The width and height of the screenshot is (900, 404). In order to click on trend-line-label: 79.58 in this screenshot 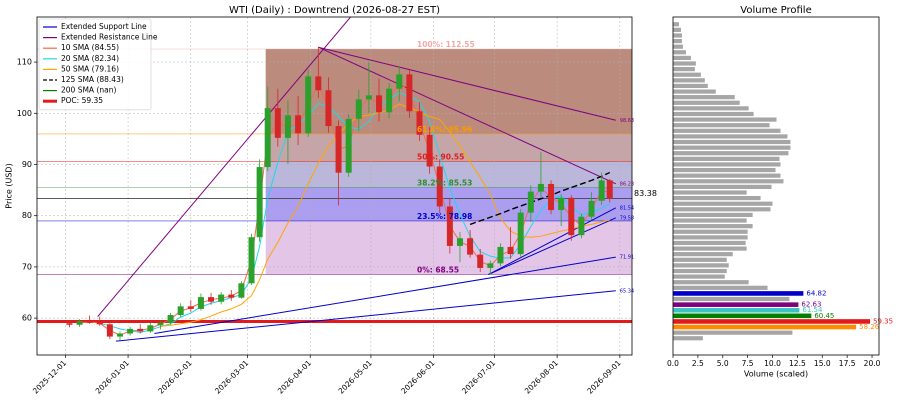, I will do `click(627, 218)`.